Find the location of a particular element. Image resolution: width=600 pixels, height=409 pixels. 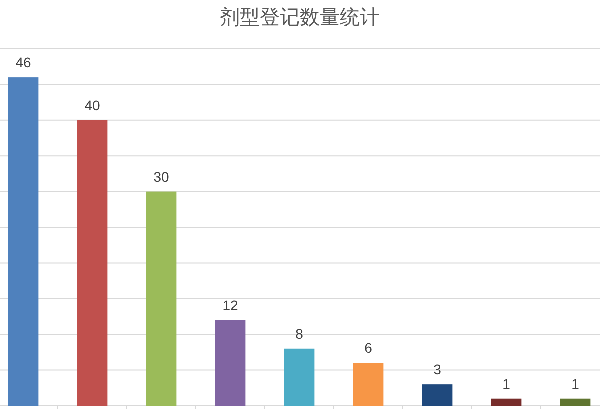

data-label: 3 is located at coordinates (438, 370).